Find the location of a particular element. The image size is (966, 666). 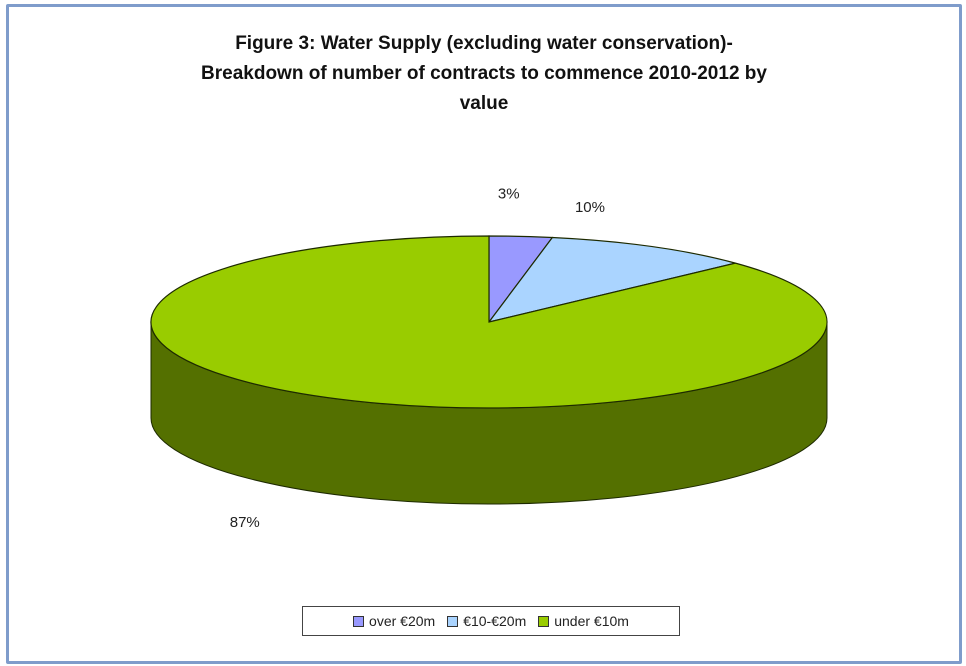

legend-item-under-10m: under €10m is located at coordinates (583, 621).